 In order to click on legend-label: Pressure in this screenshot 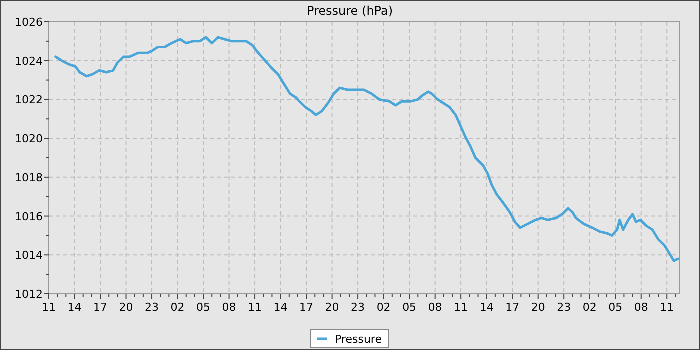, I will do `click(358, 339)`.